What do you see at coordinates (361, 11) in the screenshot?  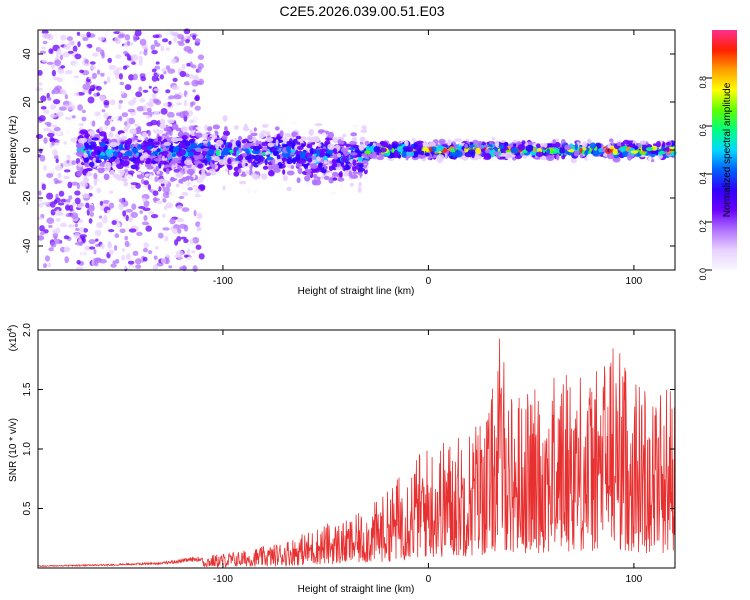 I see `figure-title: C2E5.2026.039.00.51.E03` at bounding box center [361, 11].